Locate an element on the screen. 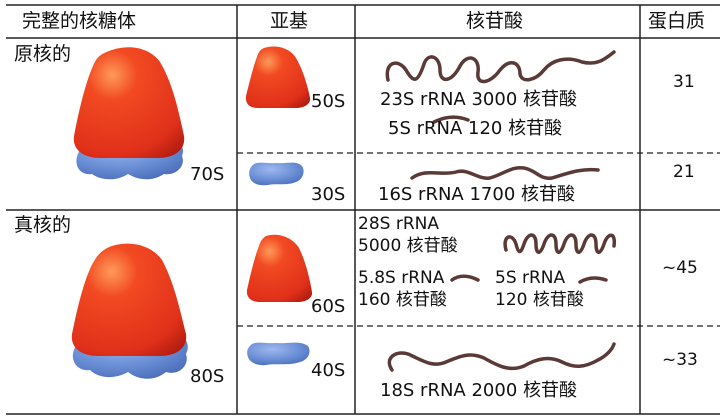  header-rna: 核苷酸 is located at coordinates (495, 21).